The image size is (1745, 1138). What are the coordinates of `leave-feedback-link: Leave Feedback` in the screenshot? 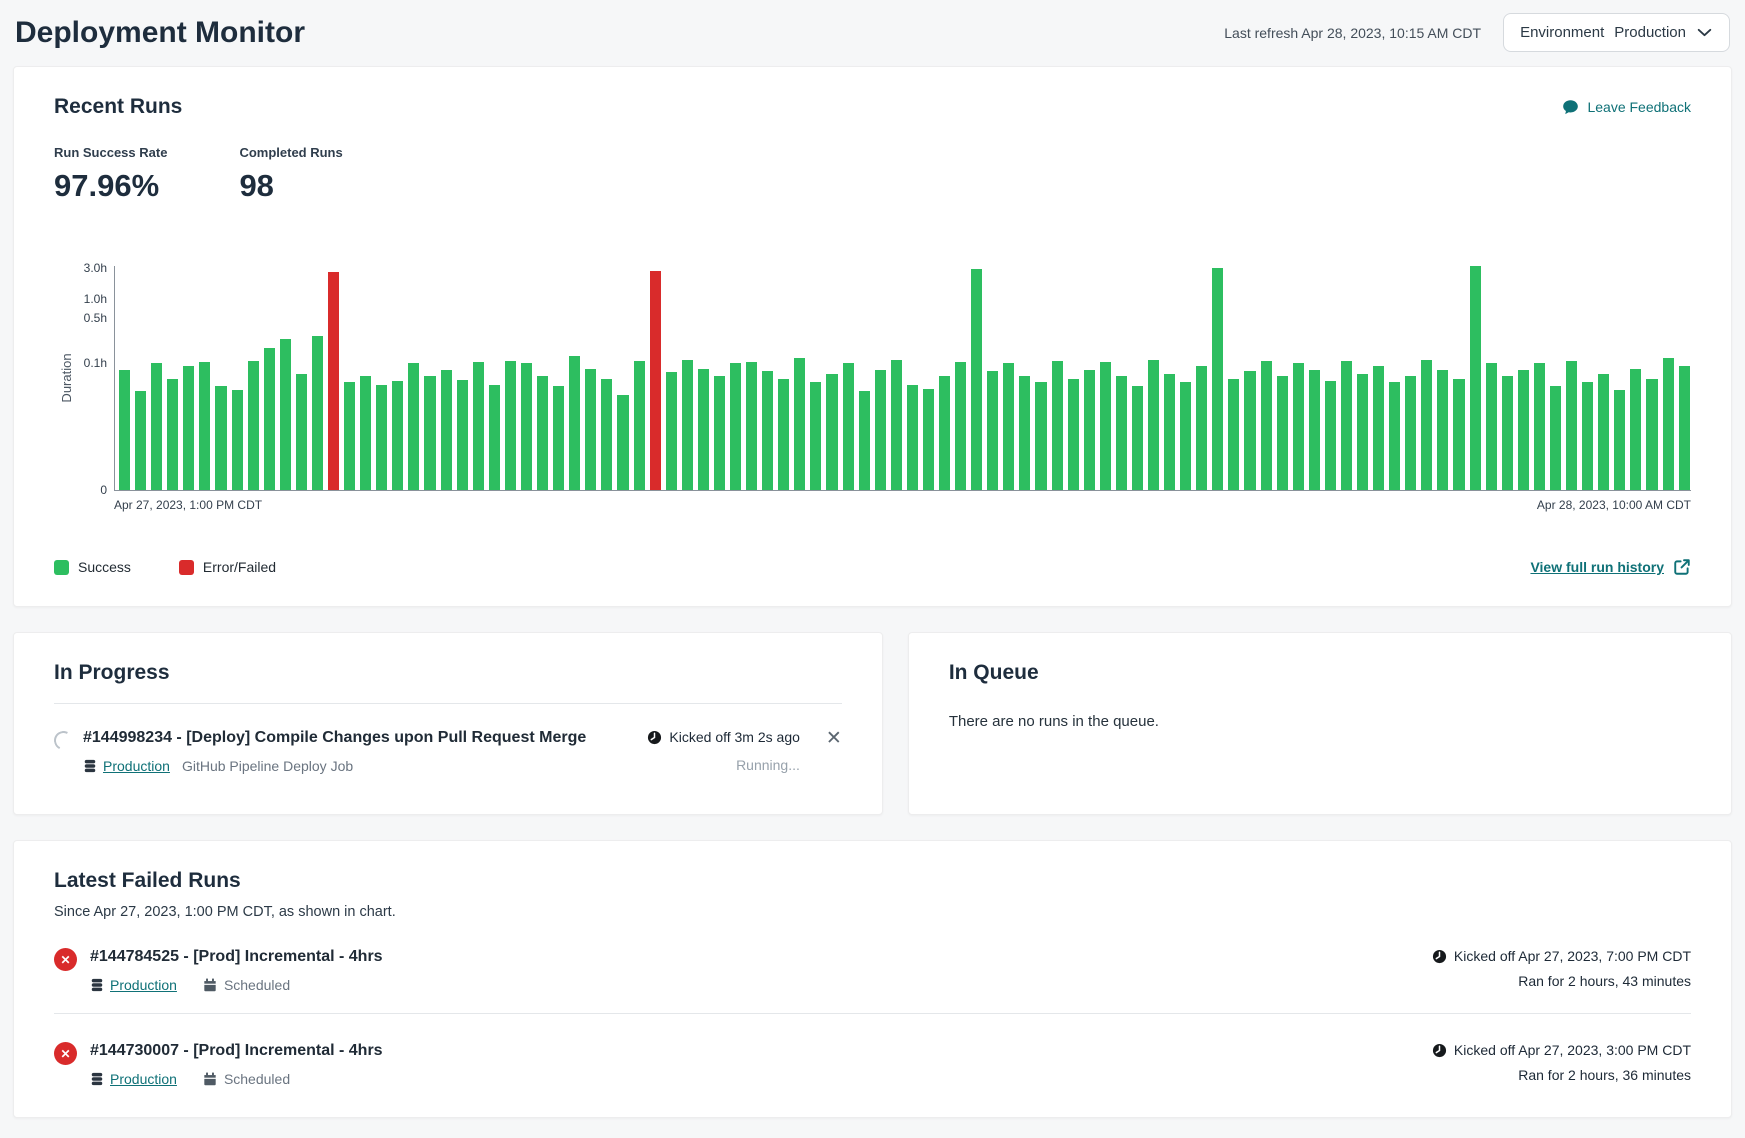 It's located at (1626, 107).